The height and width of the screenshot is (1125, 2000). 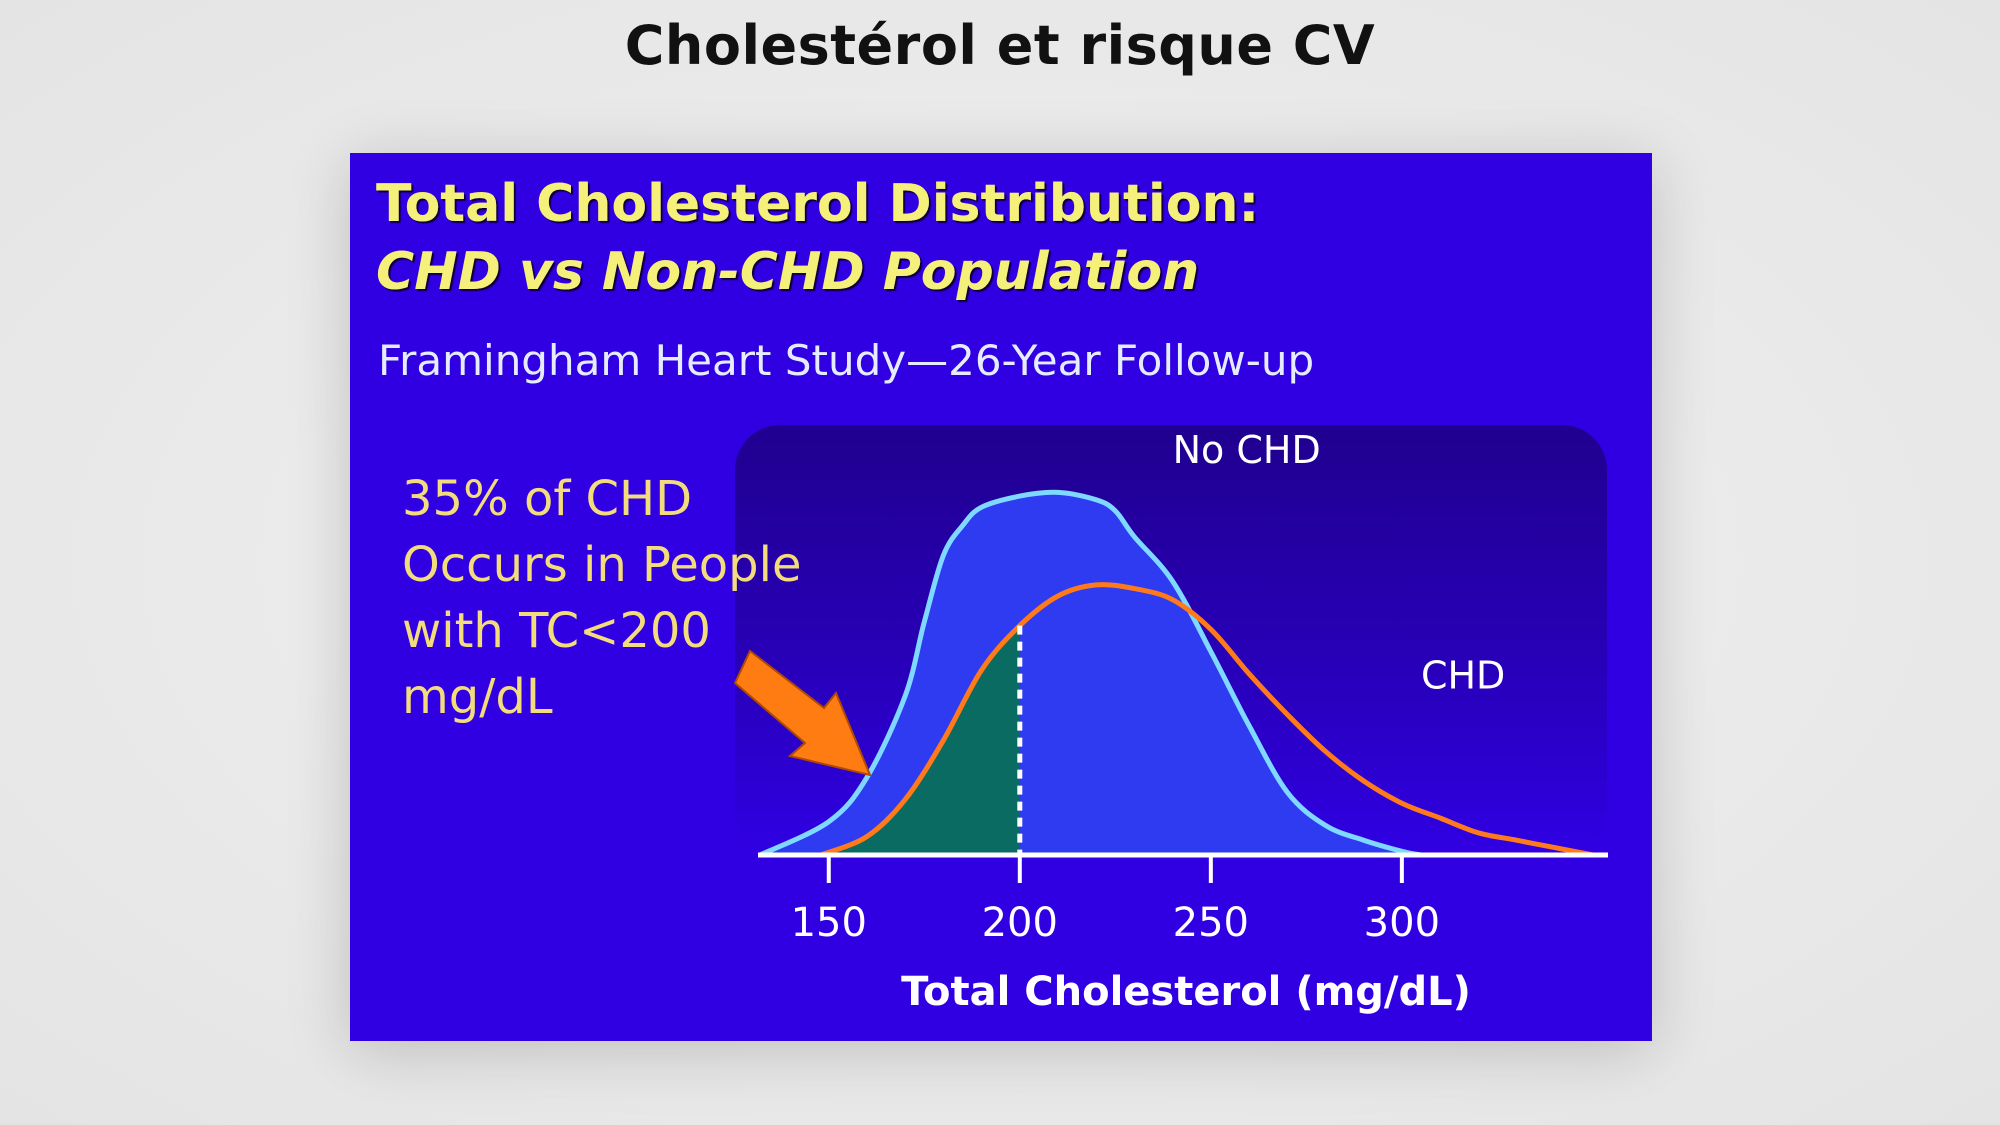 What do you see at coordinates (1020, 923) in the screenshot?
I see `x-tick-label-200: 200` at bounding box center [1020, 923].